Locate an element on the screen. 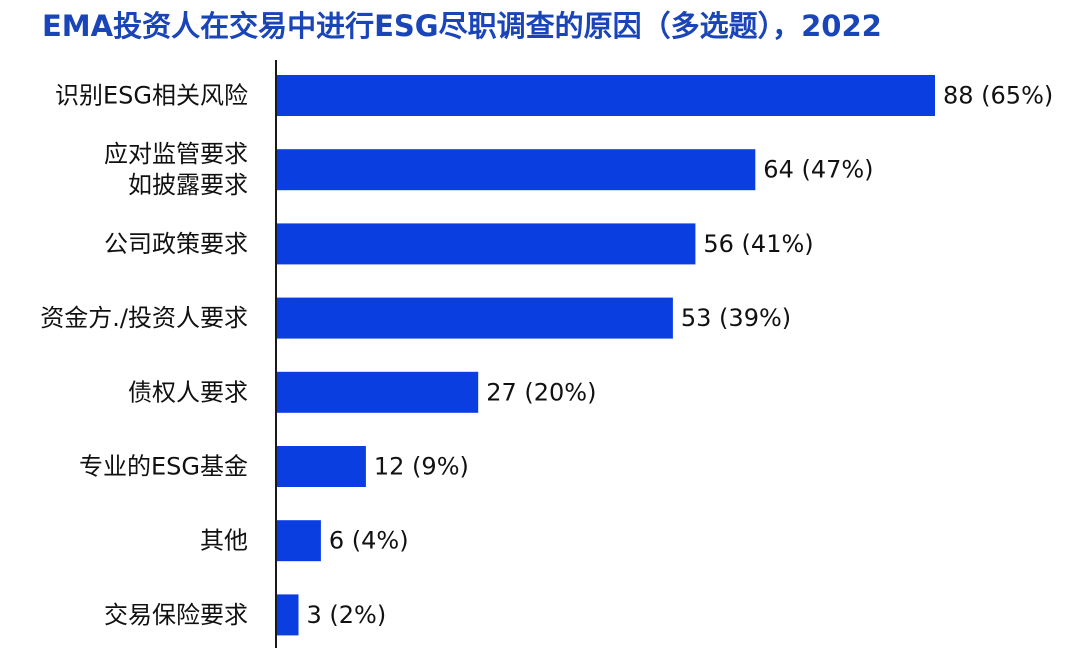 This screenshot has height=663, width=1080. category-label-4: 债权人要求 is located at coordinates (188, 392).